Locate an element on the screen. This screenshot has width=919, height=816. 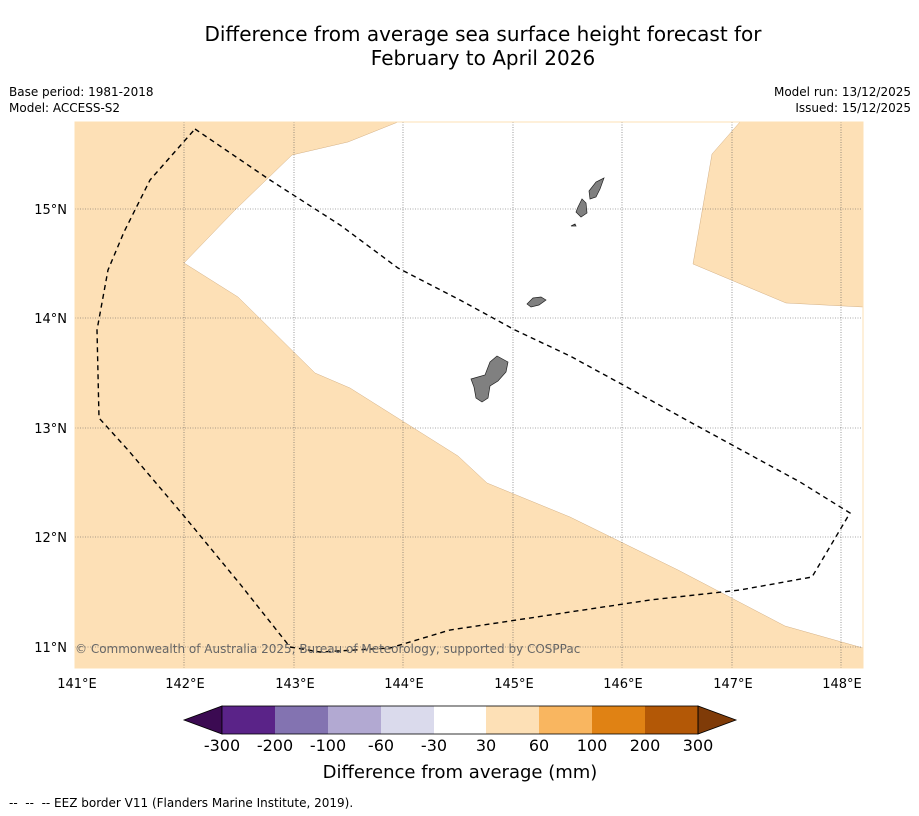
lat-tick-label: 12°N is located at coordinates (50, 538).